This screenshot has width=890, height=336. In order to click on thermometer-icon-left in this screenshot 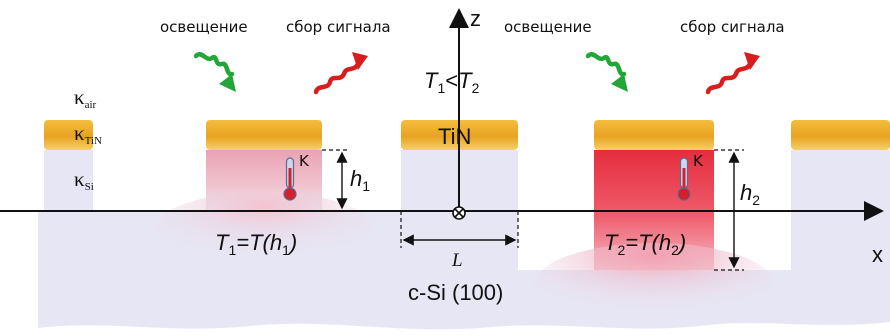, I will do `click(290, 179)`.